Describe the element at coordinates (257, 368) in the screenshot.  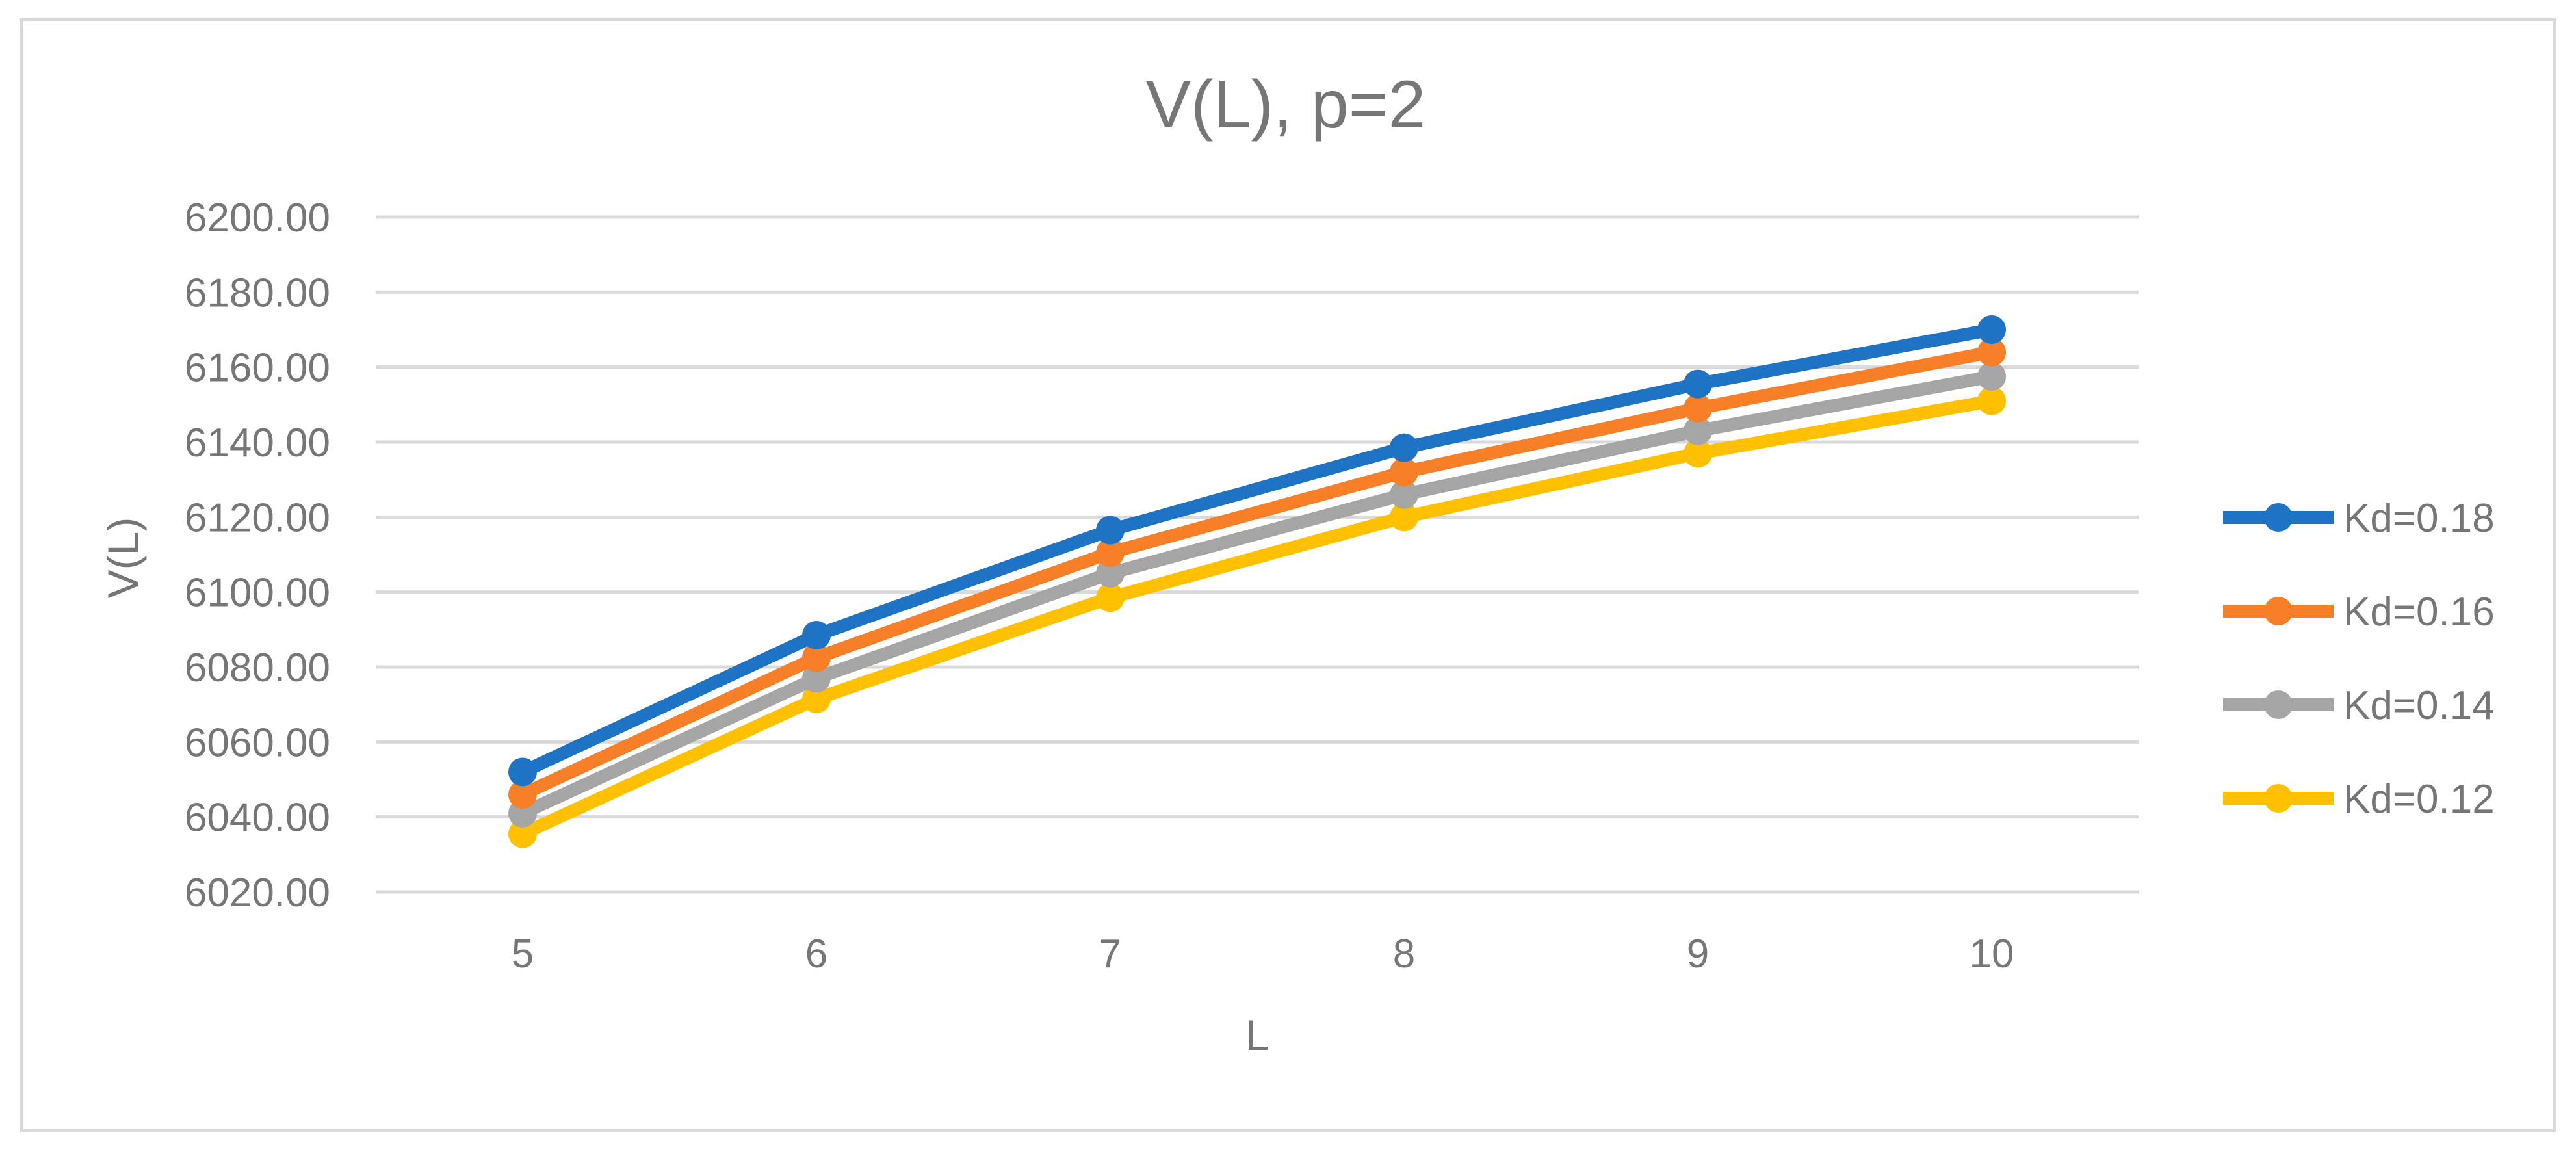
I see `y-tick-label: 6160.00` at that location.